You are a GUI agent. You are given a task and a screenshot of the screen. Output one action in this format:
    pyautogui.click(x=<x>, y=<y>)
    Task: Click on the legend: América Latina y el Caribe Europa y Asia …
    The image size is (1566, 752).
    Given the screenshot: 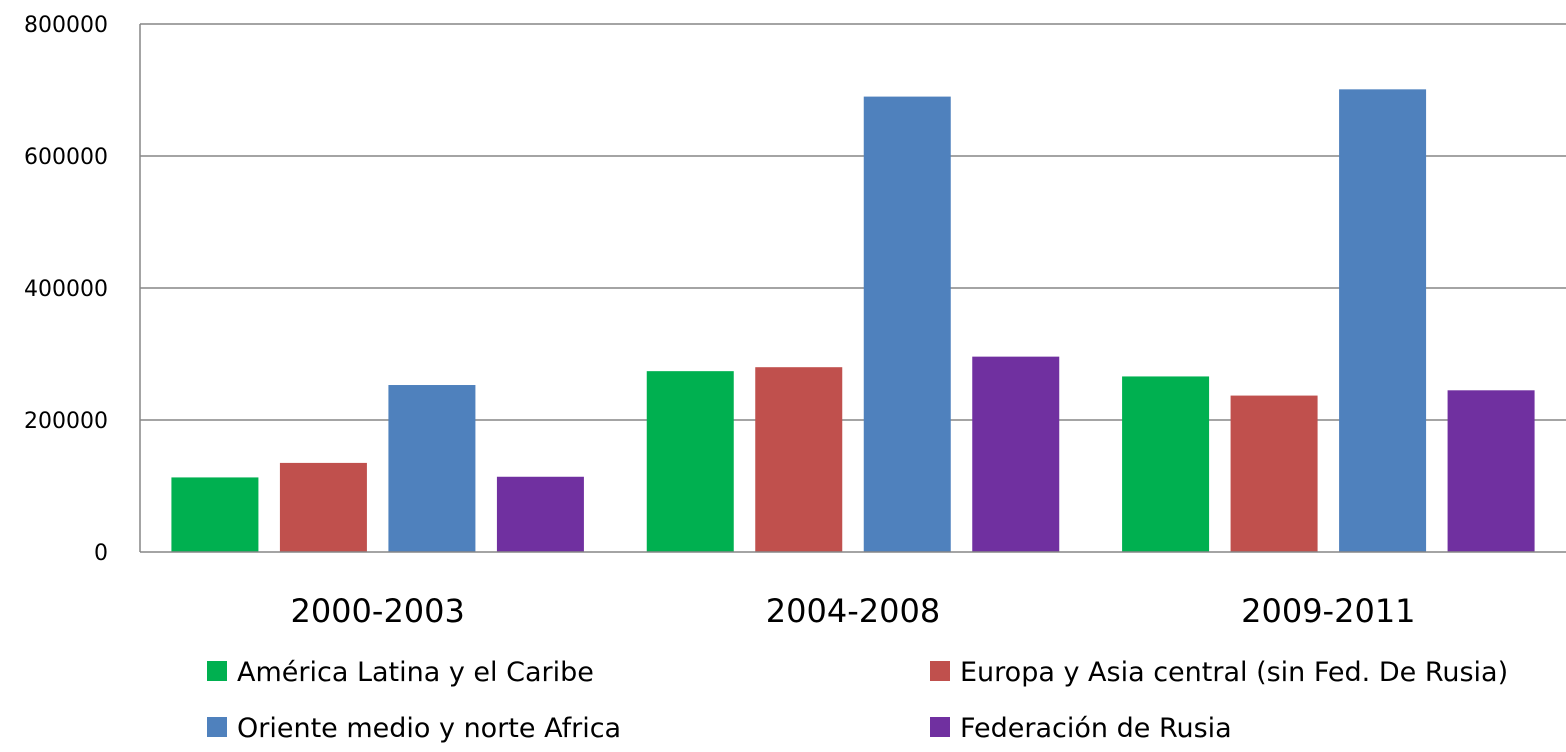 What is the action you would take?
    pyautogui.click(x=857, y=700)
    